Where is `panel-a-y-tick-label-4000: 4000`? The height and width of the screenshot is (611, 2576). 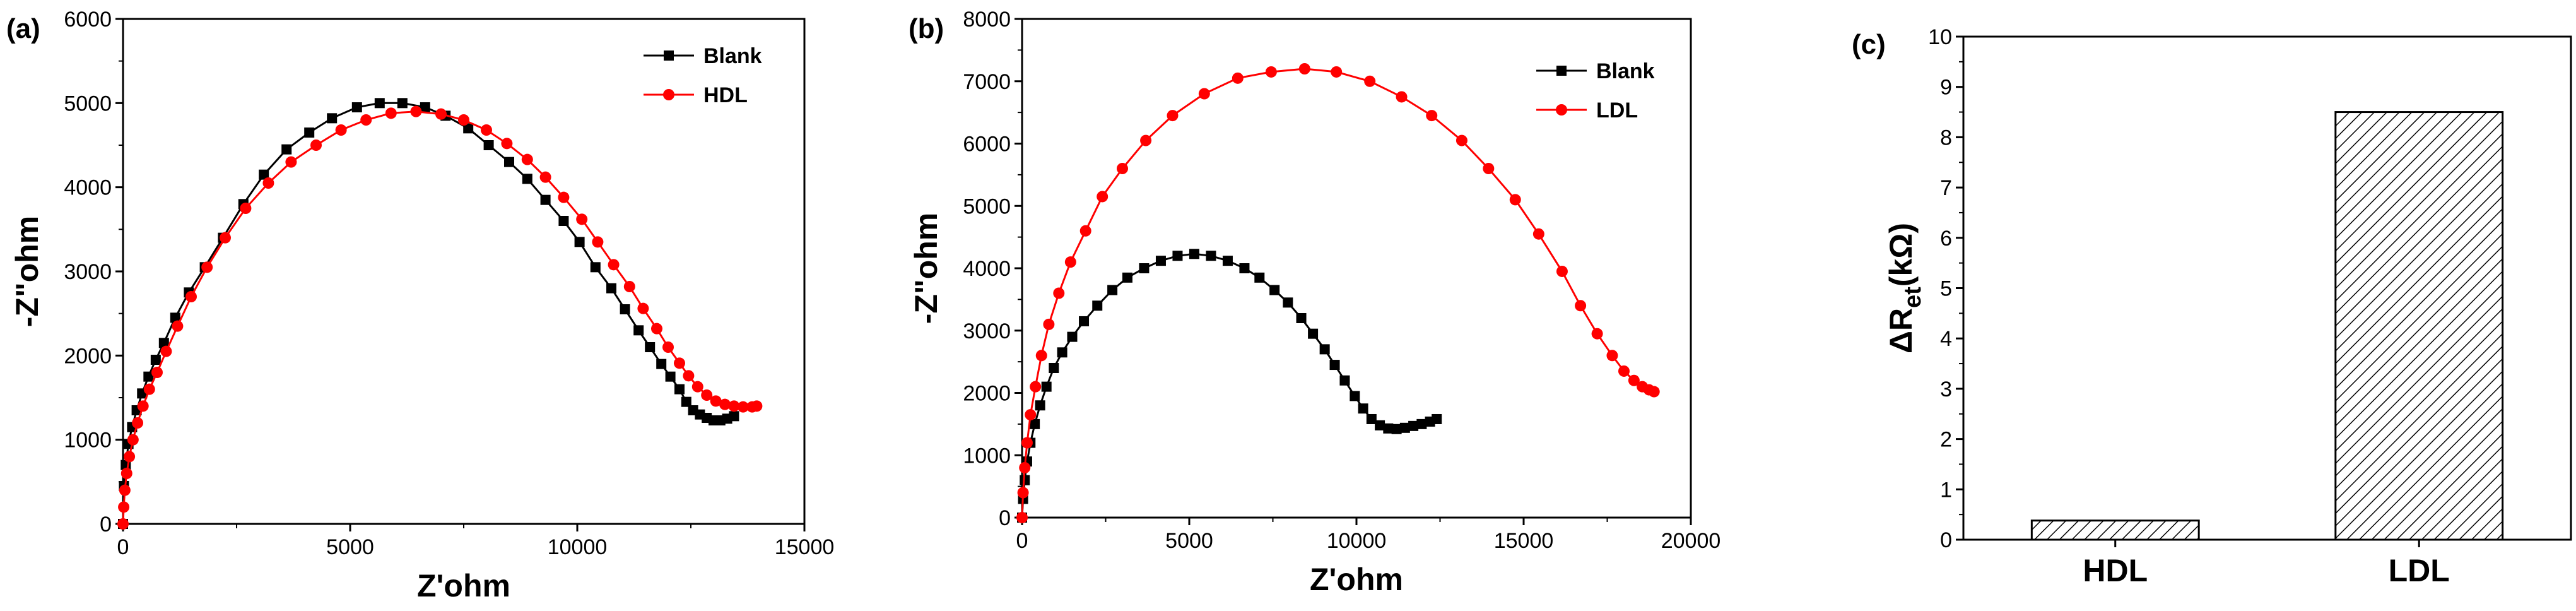 panel-a-y-tick-label-4000: 4000 is located at coordinates (88, 188).